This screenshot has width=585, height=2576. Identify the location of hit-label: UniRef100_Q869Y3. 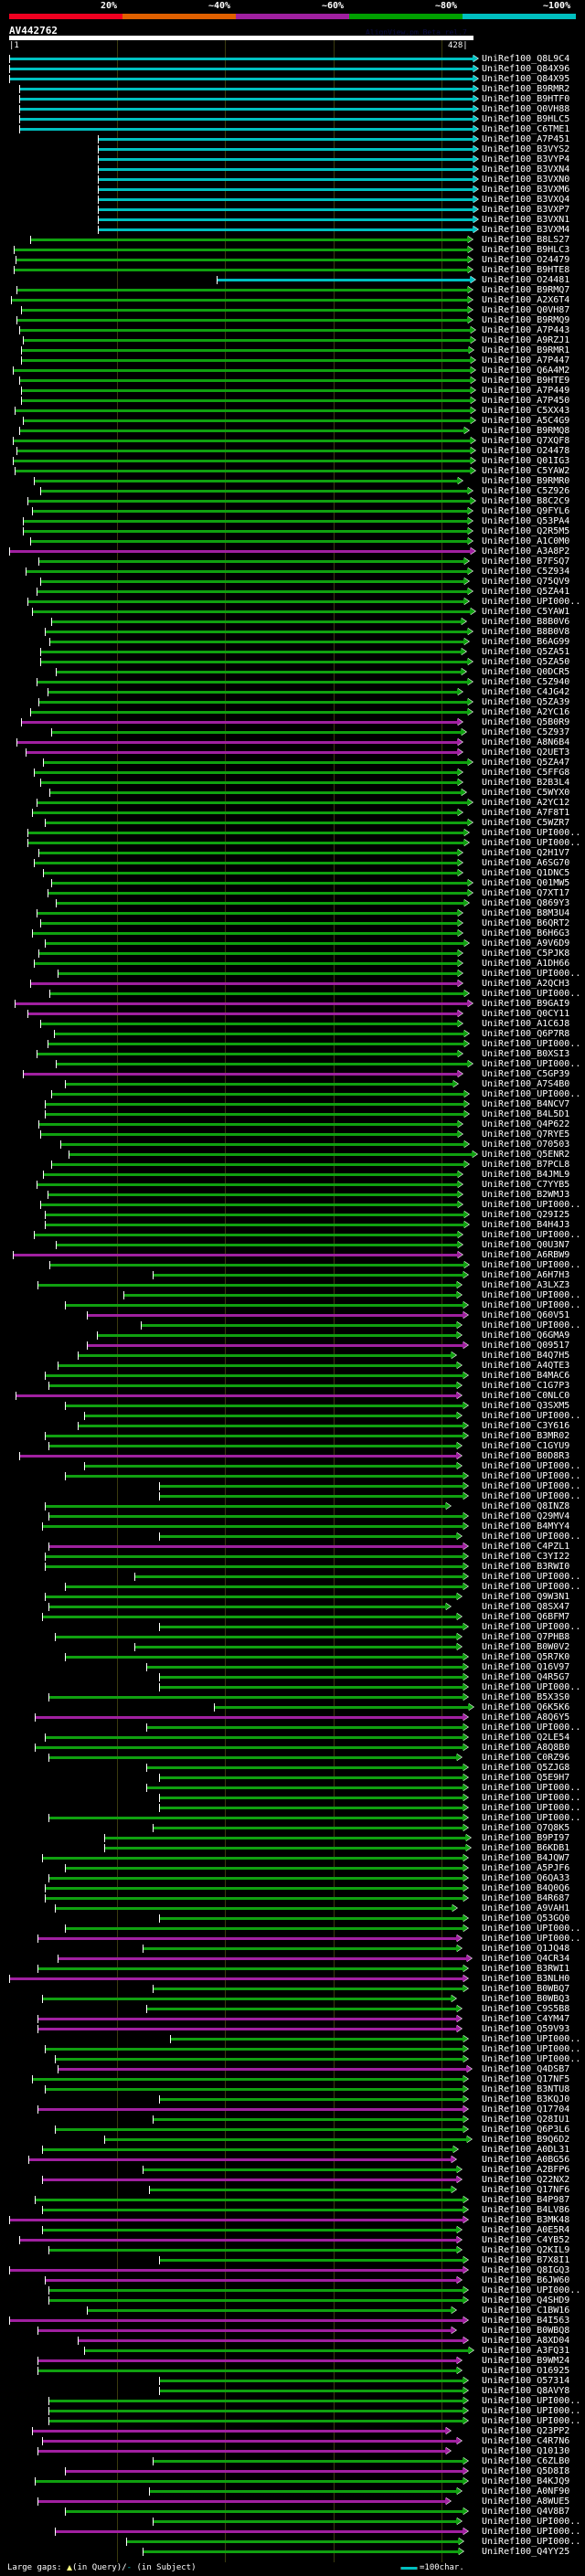
(526, 902).